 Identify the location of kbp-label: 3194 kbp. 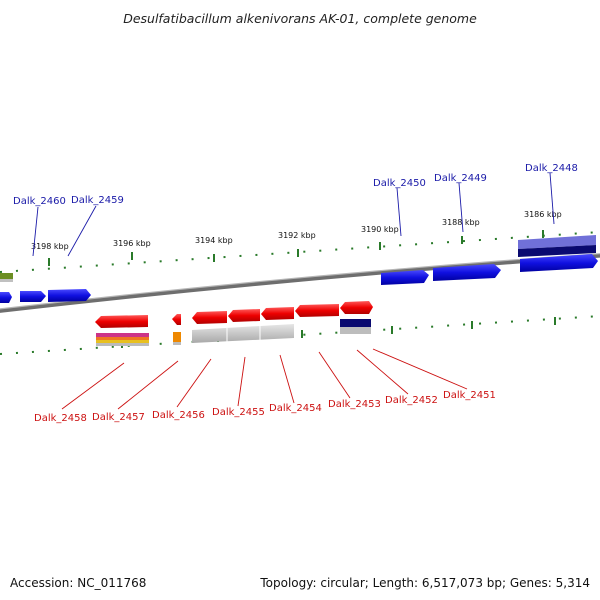
(214, 240).